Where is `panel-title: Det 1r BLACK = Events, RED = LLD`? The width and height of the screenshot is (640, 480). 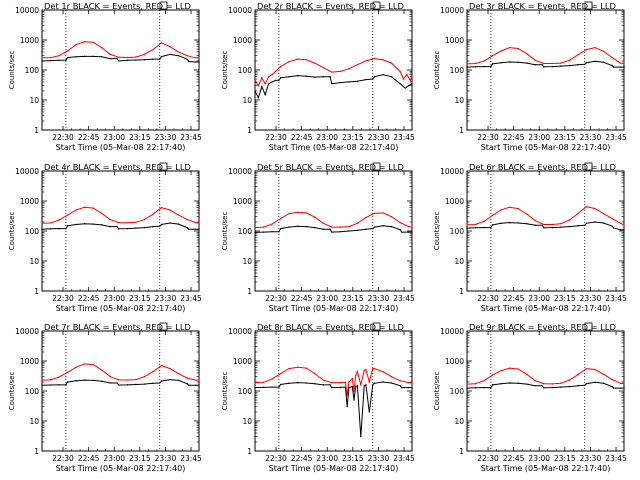
panel-title: Det 1r BLACK = Events, RED = LLD is located at coordinates (117, 6).